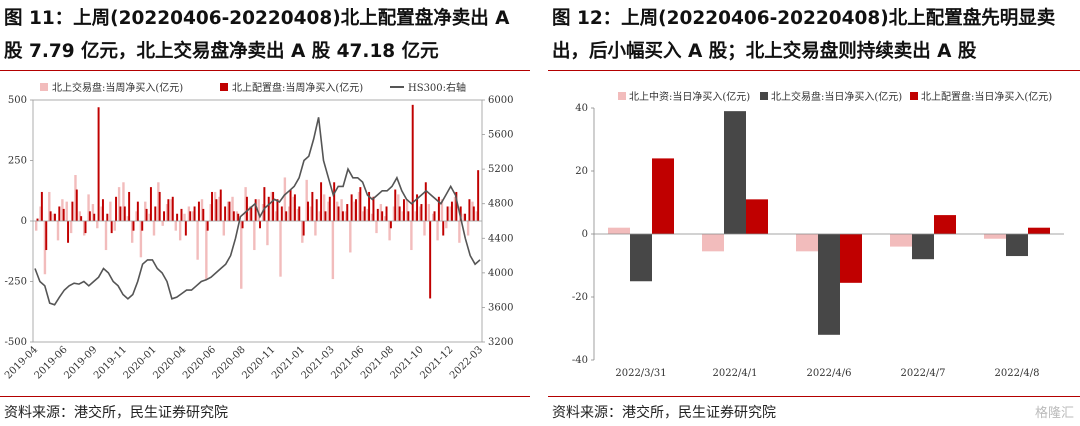 Image resolution: width=1080 pixels, height=426 pixels. What do you see at coordinates (836, 96) in the screenshot?
I see `legend-label: 北上交易盘:当日净买入(亿元)` at bounding box center [836, 96].